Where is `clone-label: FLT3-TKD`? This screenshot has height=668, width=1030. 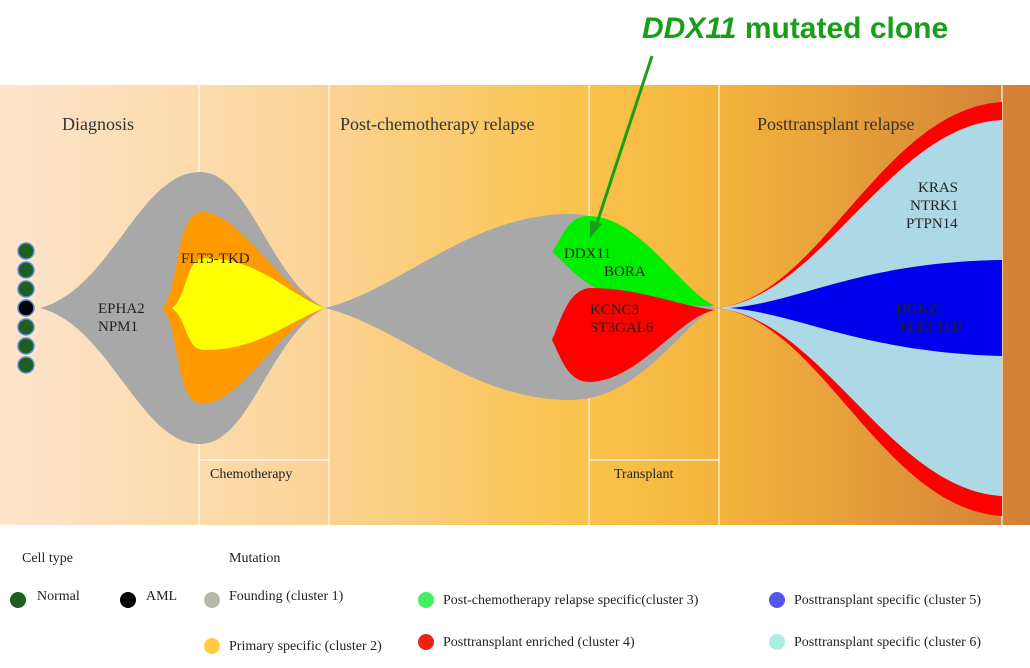 clone-label: FLT3-TKD is located at coordinates (215, 259).